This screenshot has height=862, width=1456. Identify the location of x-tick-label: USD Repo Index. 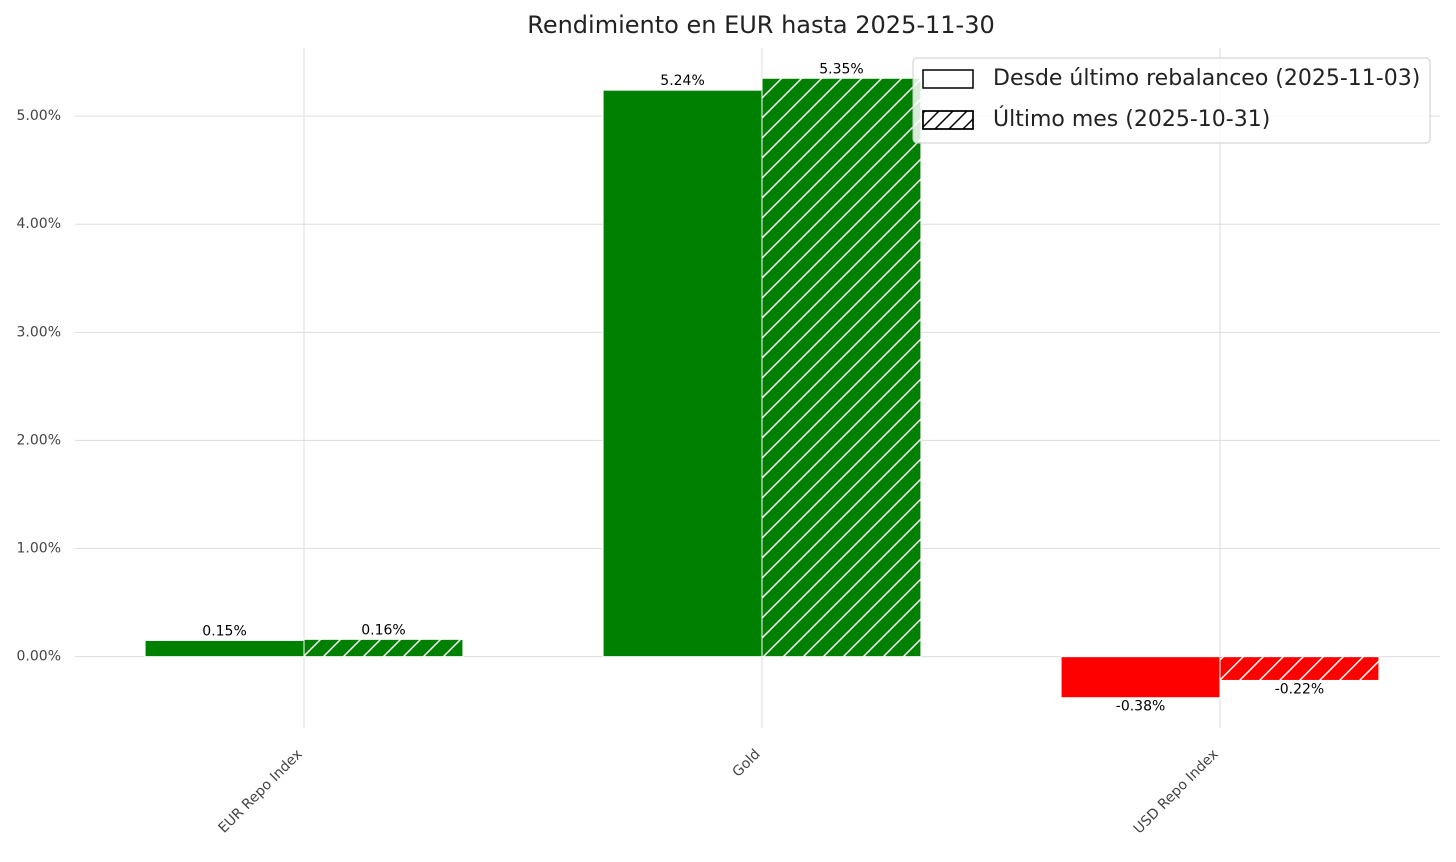
(1176, 791).